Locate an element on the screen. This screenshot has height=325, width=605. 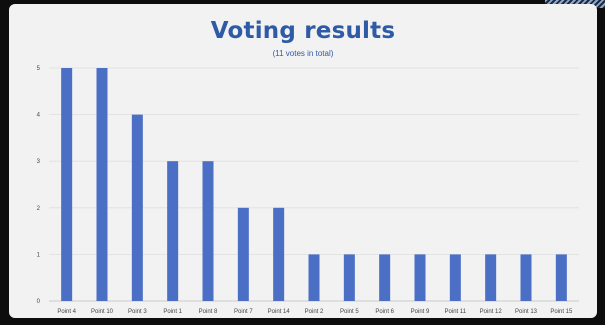
x-tick-label: Point 10 is located at coordinates (102, 312).